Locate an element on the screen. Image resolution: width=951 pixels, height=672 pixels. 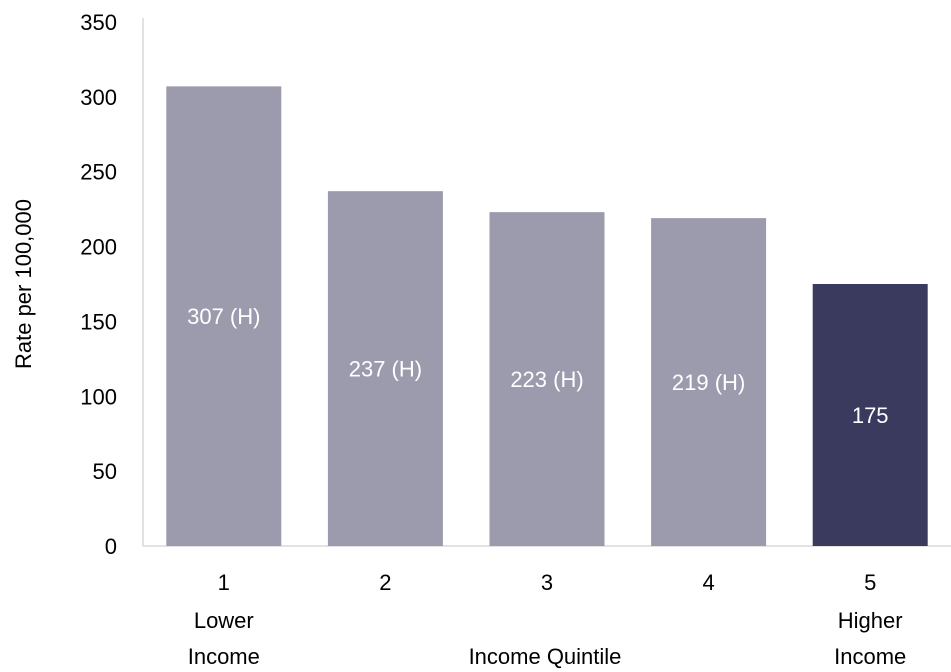
y-tick-label: 250 is located at coordinates (98, 172).